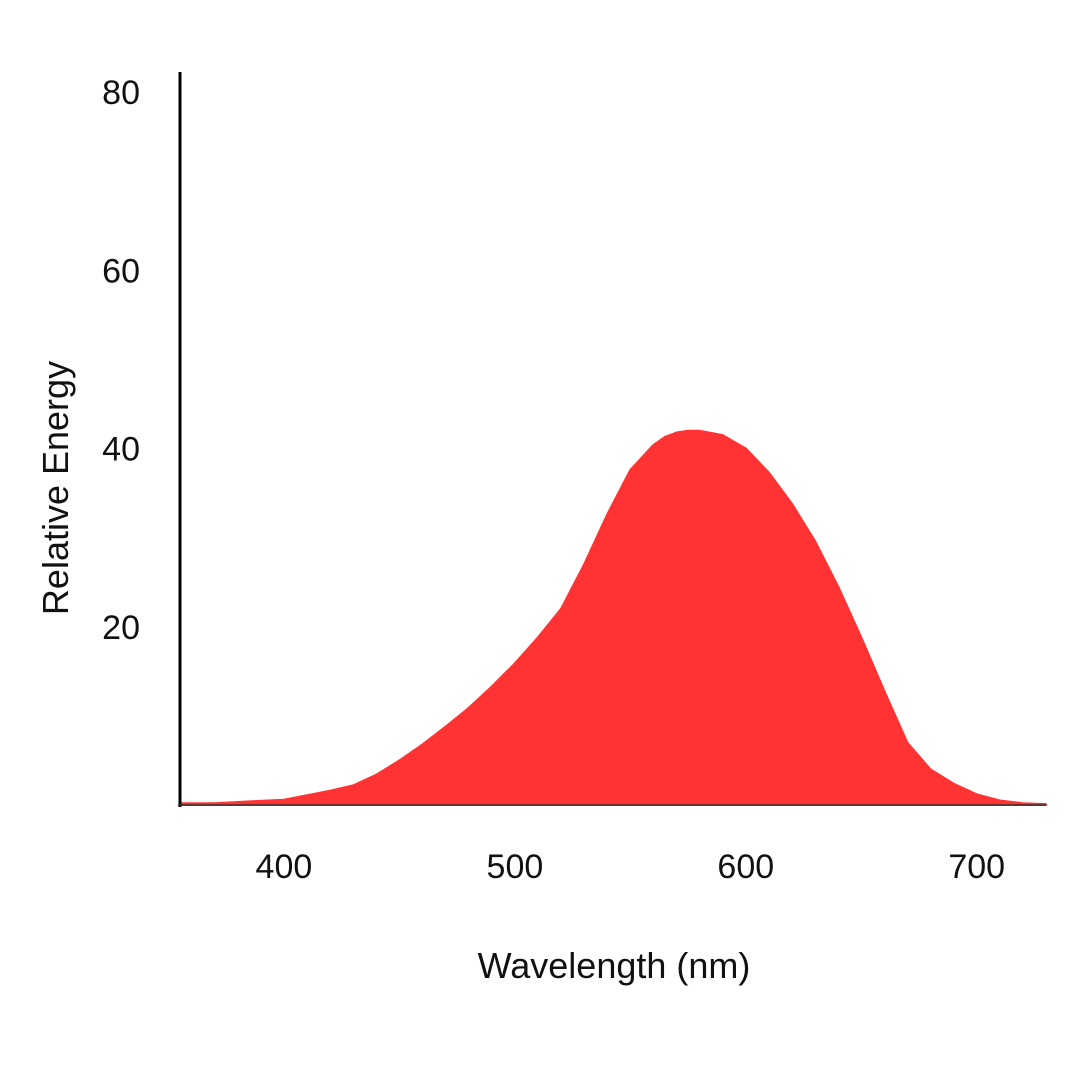 This screenshot has height=1080, width=1080. Describe the element at coordinates (614, 965) in the screenshot. I see `x-axis-title: Wavelength (nm)` at that location.